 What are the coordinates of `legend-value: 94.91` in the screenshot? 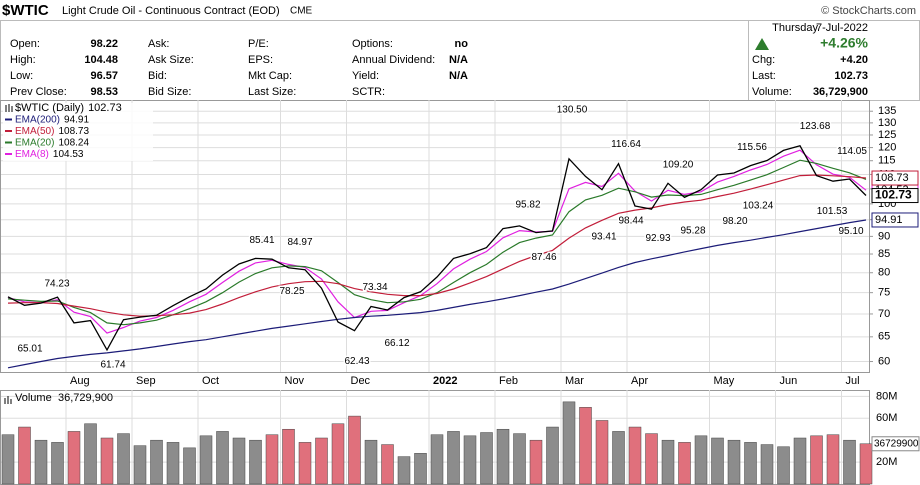 It's located at (76, 119).